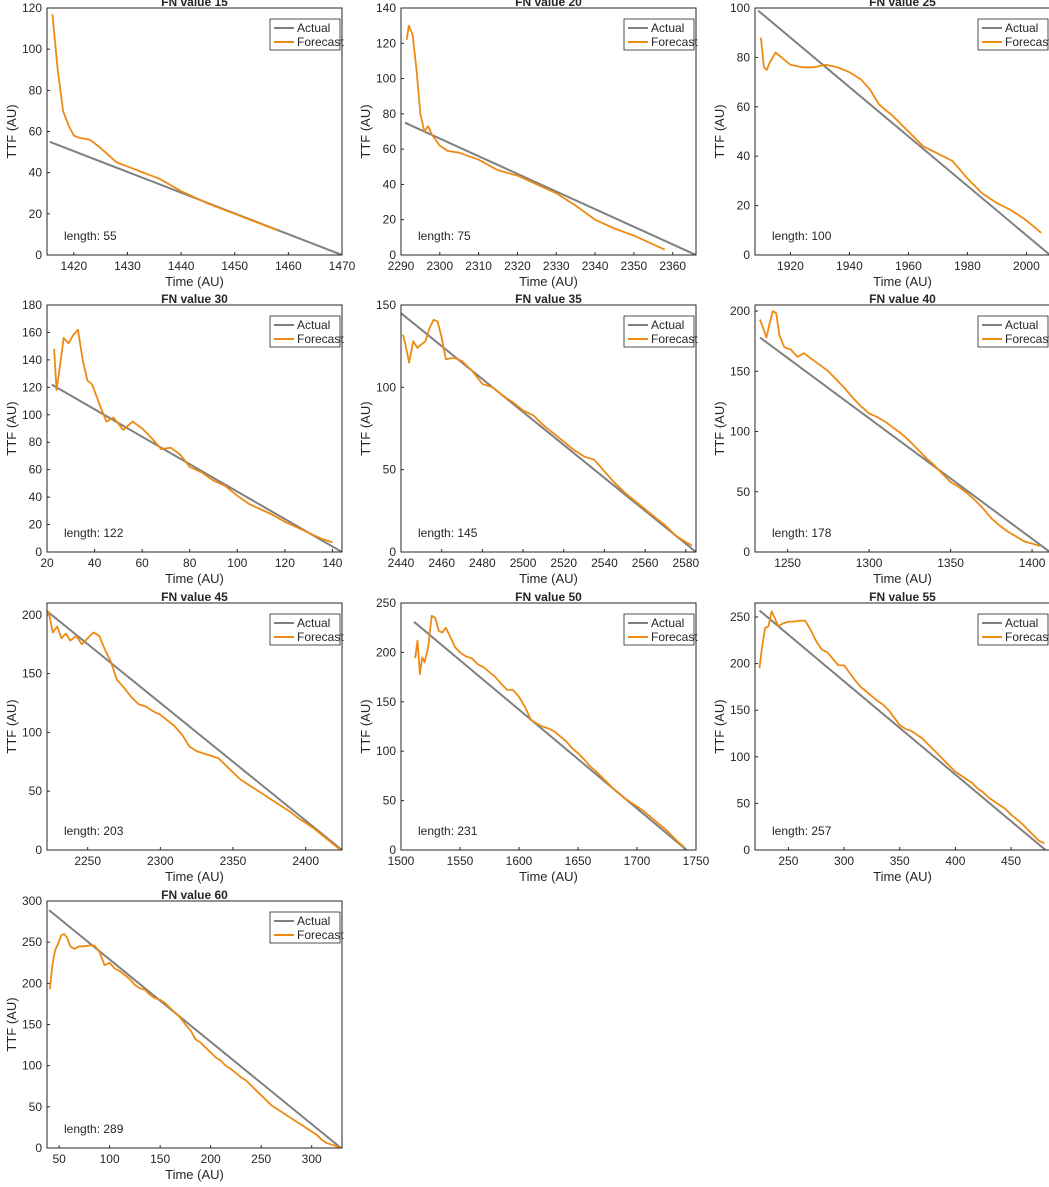  I want to click on x-tick-label: 2400, so click(305, 861).